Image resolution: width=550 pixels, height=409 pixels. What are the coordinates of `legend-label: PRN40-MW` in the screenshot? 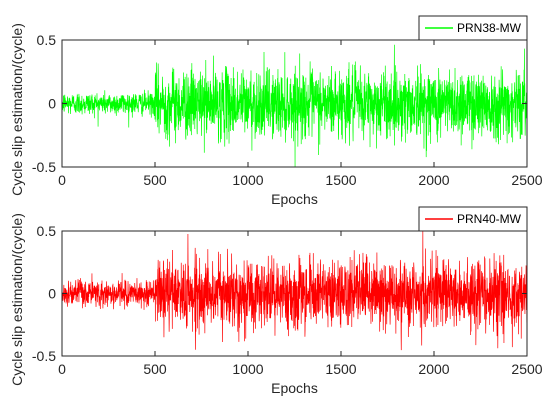 It's located at (489, 219).